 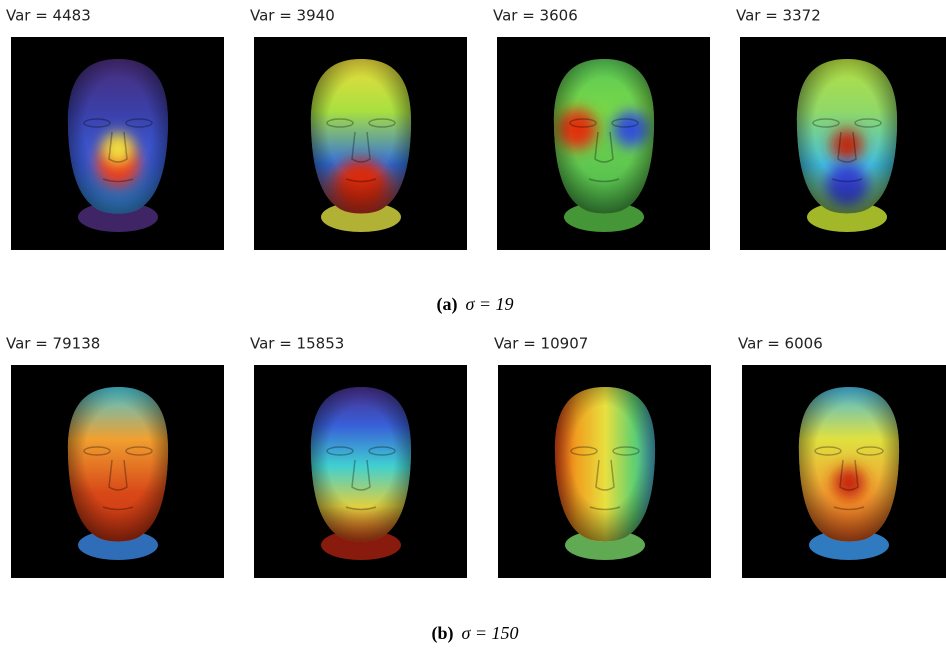 I want to click on panel-label: Var = 10907, so click(x=541, y=344).